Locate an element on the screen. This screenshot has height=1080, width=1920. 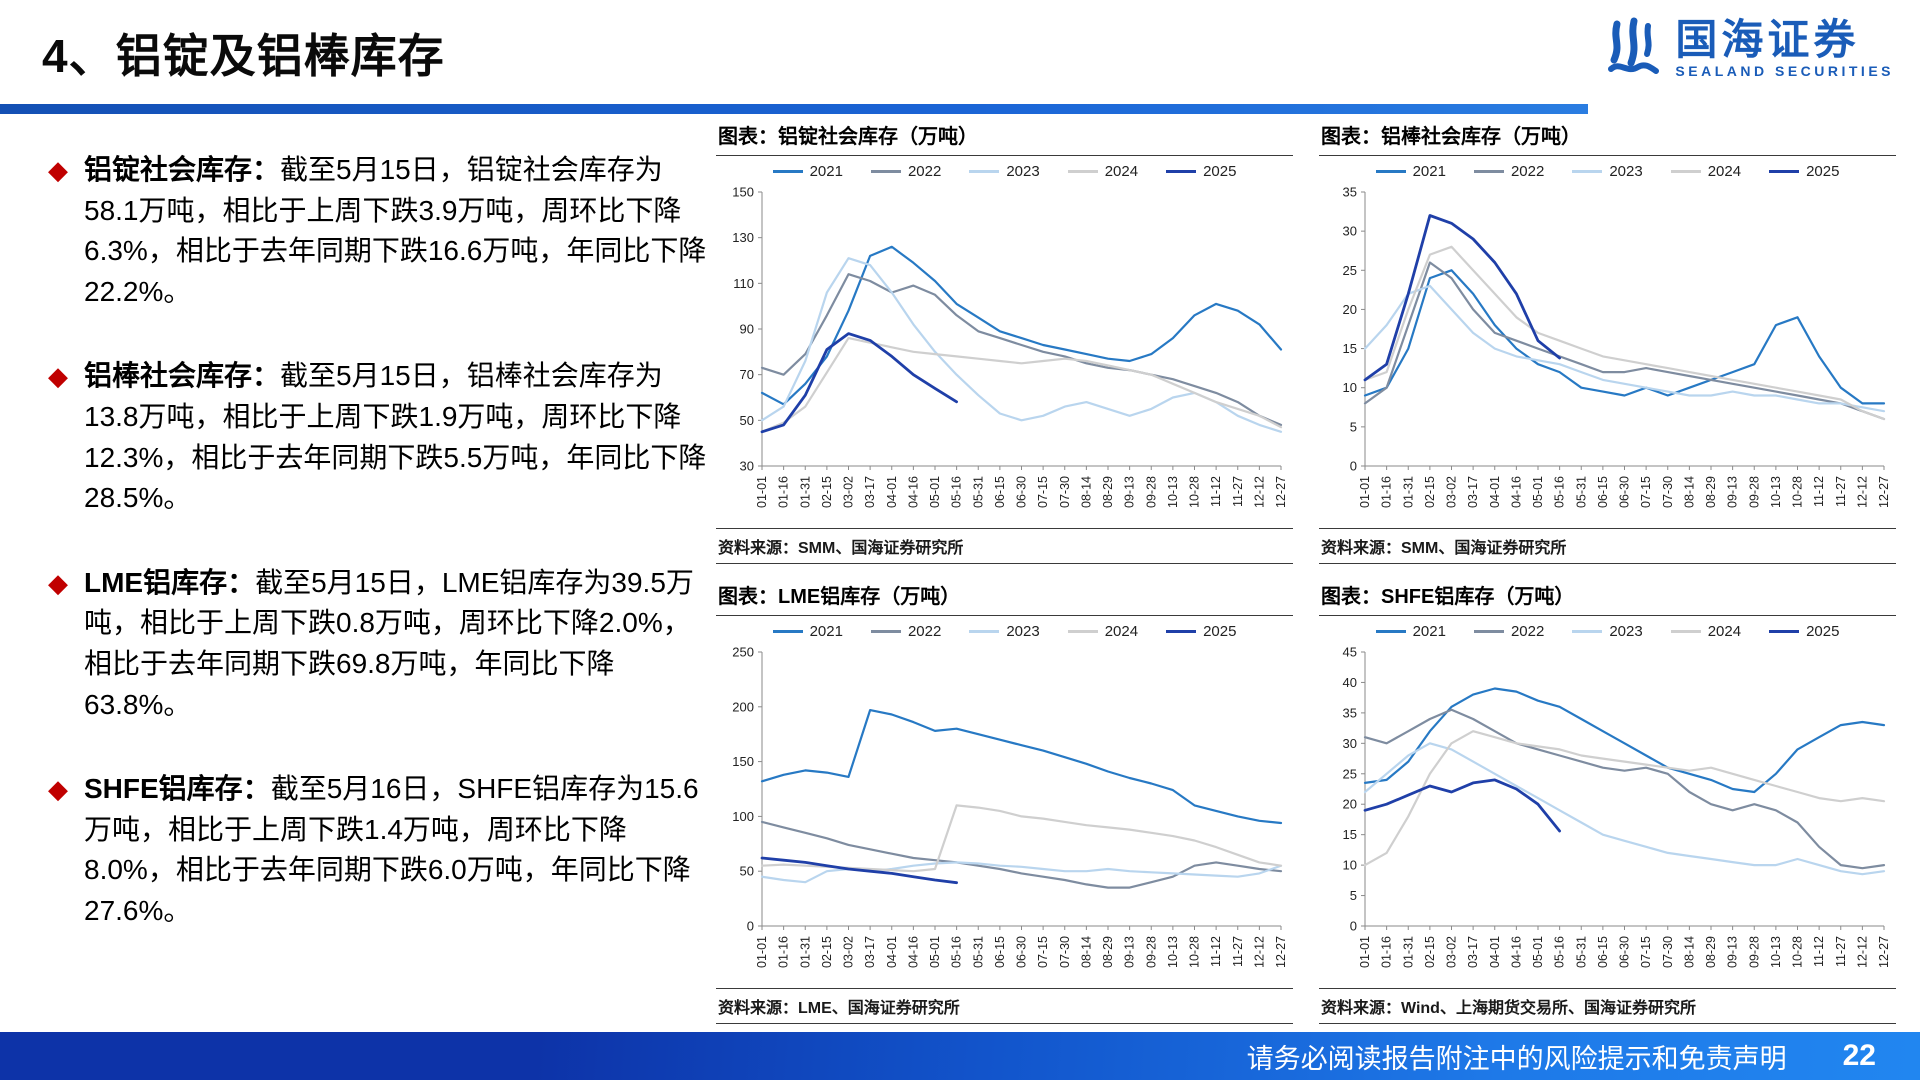
x-tick-label: 09-28 is located at coordinates (1151, 492).